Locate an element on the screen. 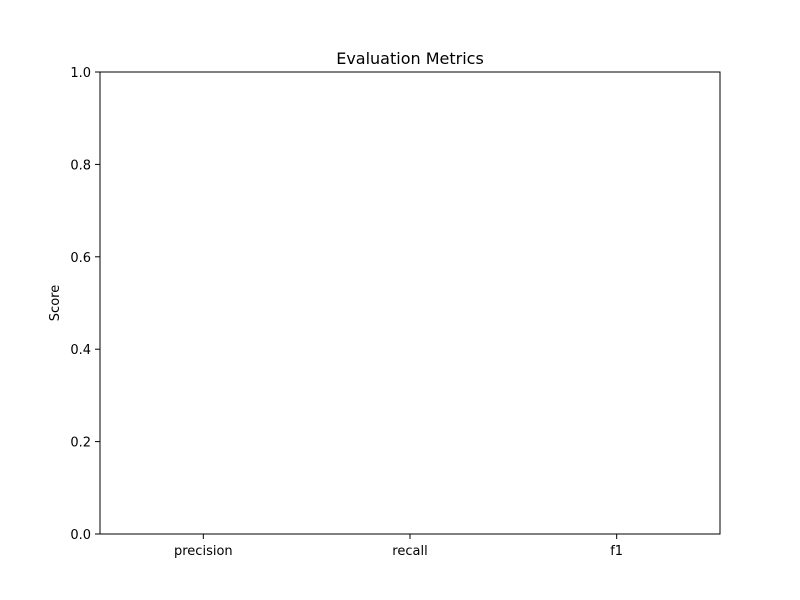 This screenshot has width=800, height=600. y-tick-label: 0.8 is located at coordinates (80, 165).